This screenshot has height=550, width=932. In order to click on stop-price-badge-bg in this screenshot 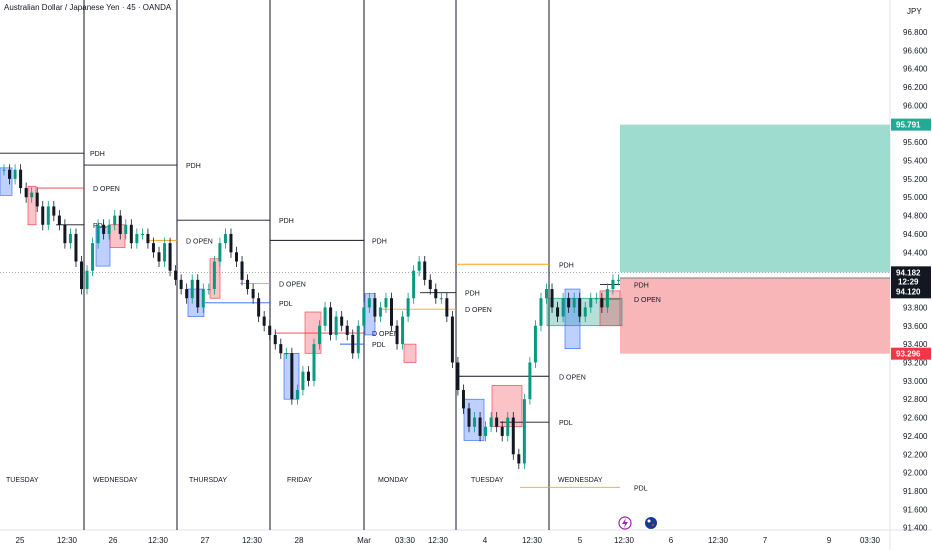, I will do `click(911, 353)`.